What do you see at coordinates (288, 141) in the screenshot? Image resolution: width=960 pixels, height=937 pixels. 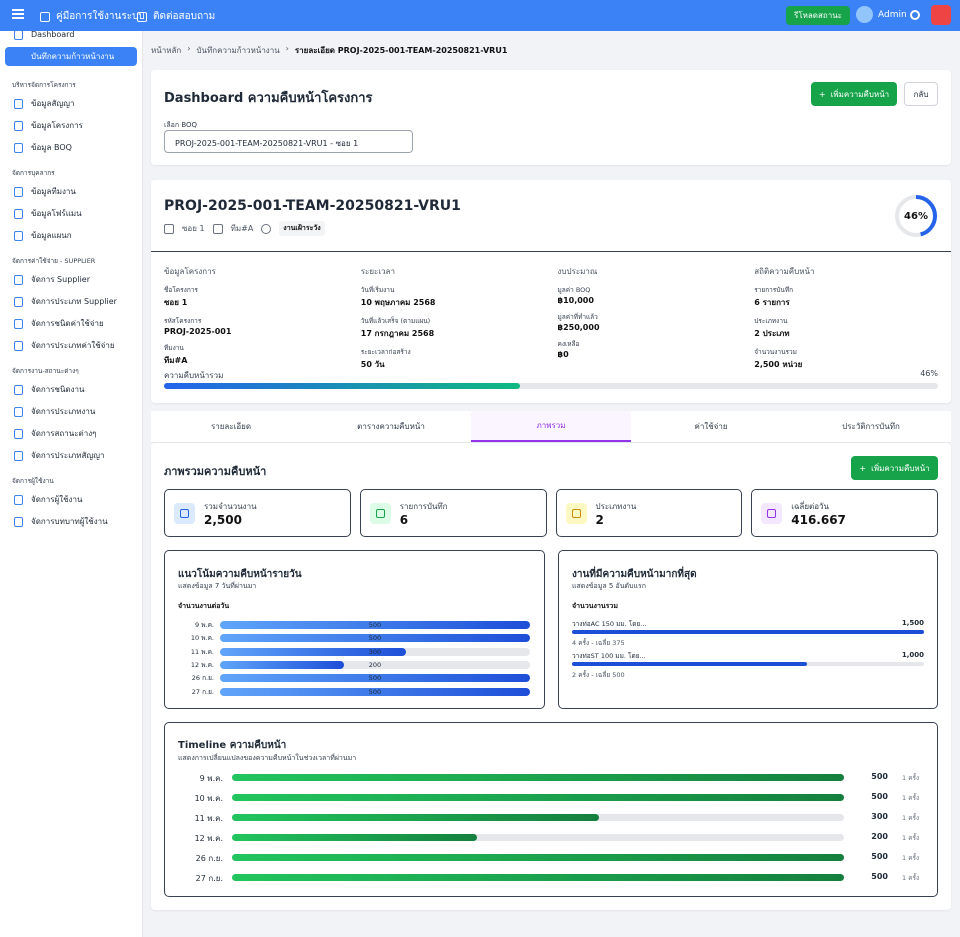 I see `boq-select: PROJ-2025-001-TEAM-20250821-VRU1 - ซอย 1` at bounding box center [288, 141].